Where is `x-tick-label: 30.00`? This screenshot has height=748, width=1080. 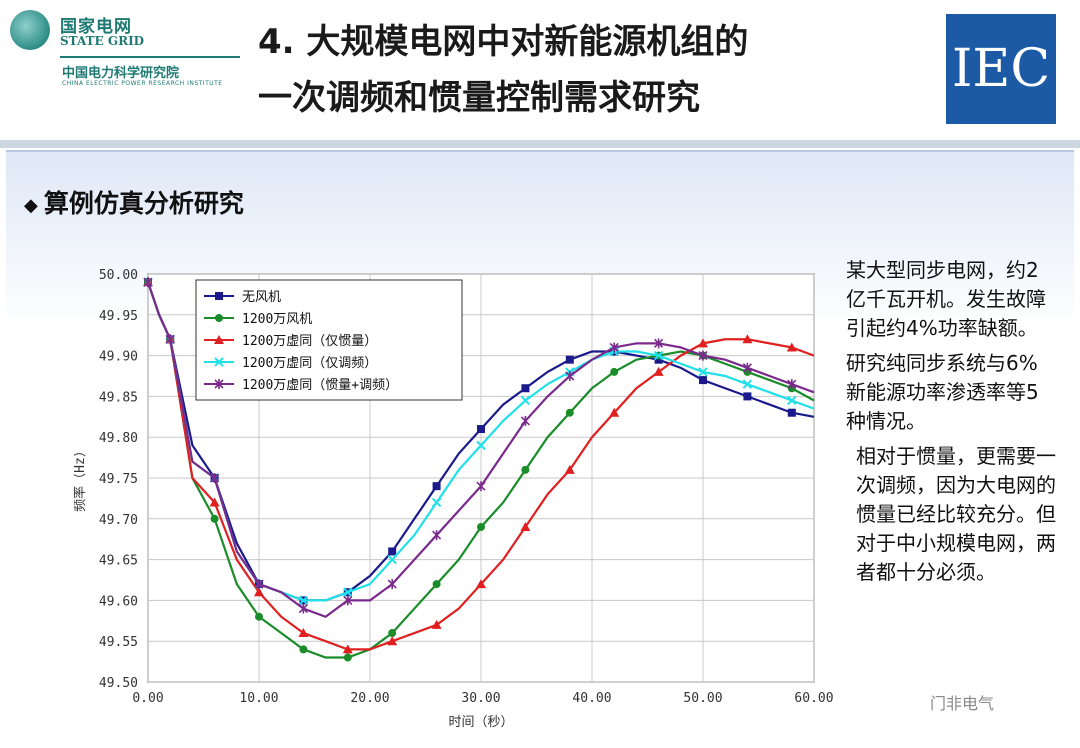
x-tick-label: 30.00 is located at coordinates (480, 698).